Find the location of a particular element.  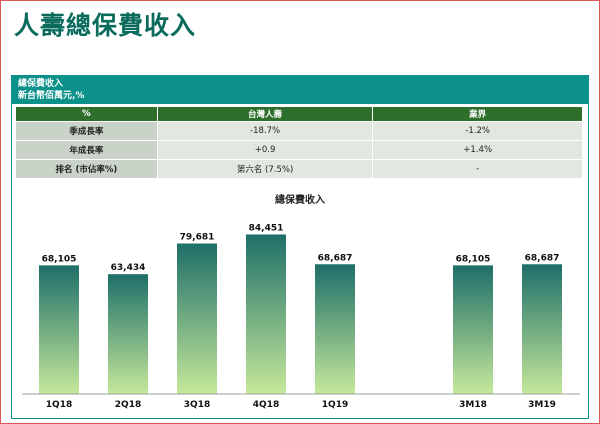

tick-label-4Q18: 4Q18 is located at coordinates (266, 405).